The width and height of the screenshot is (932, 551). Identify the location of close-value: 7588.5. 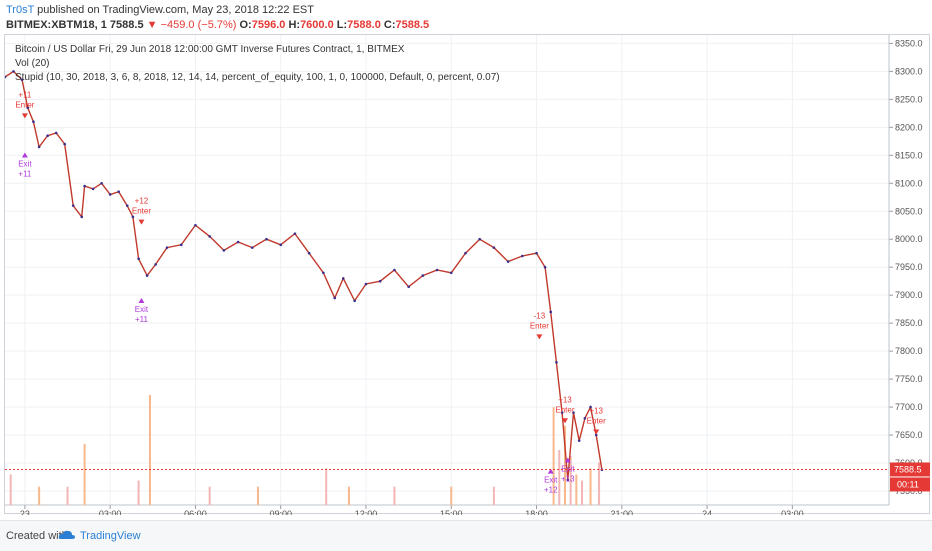
(412, 25).